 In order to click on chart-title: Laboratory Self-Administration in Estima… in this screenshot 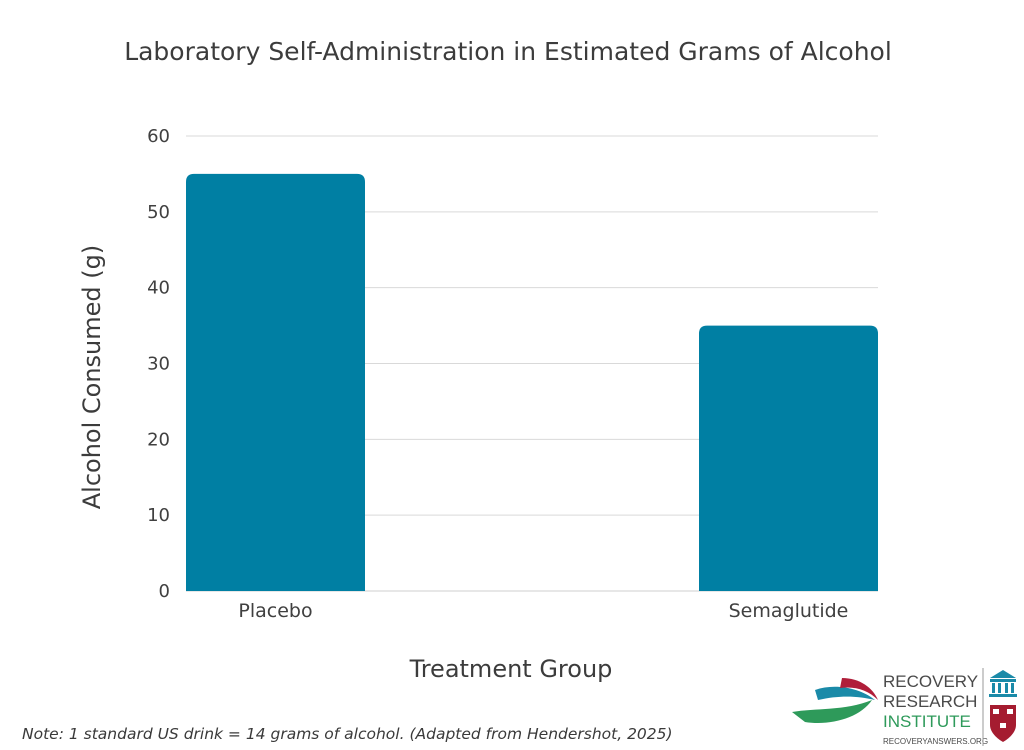, I will do `click(508, 51)`.